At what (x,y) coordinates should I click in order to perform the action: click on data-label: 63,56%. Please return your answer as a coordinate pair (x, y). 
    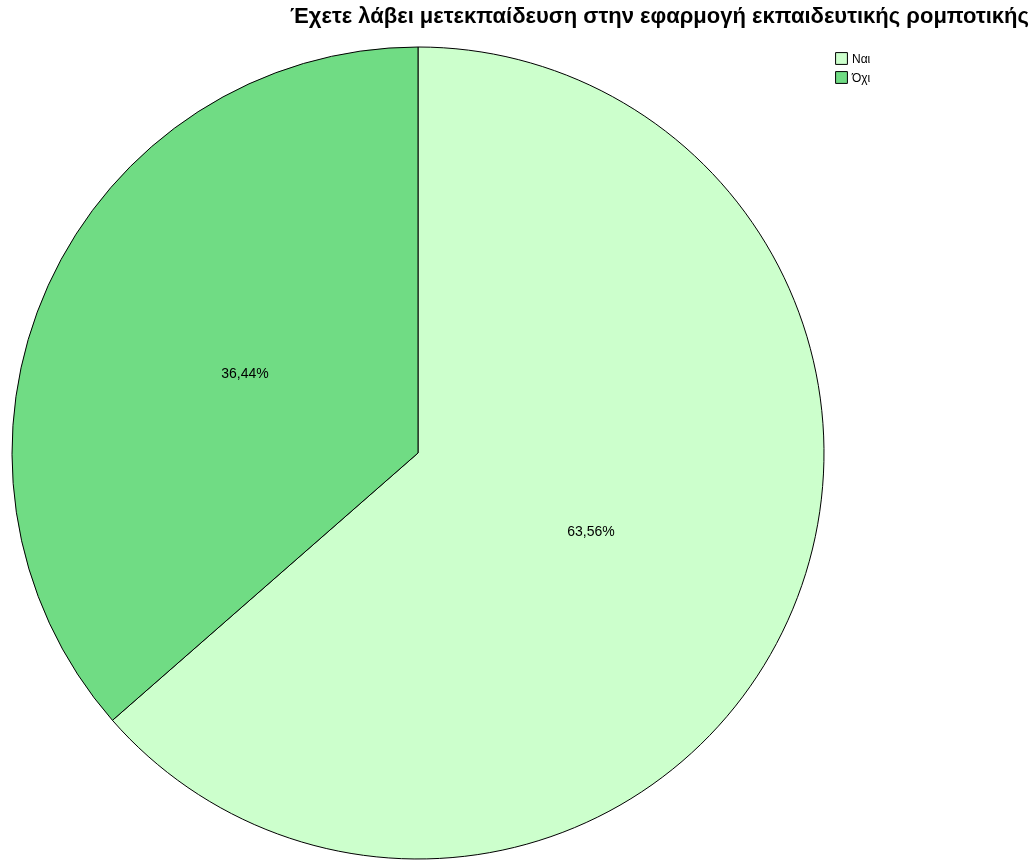
    Looking at the image, I should click on (591, 530).